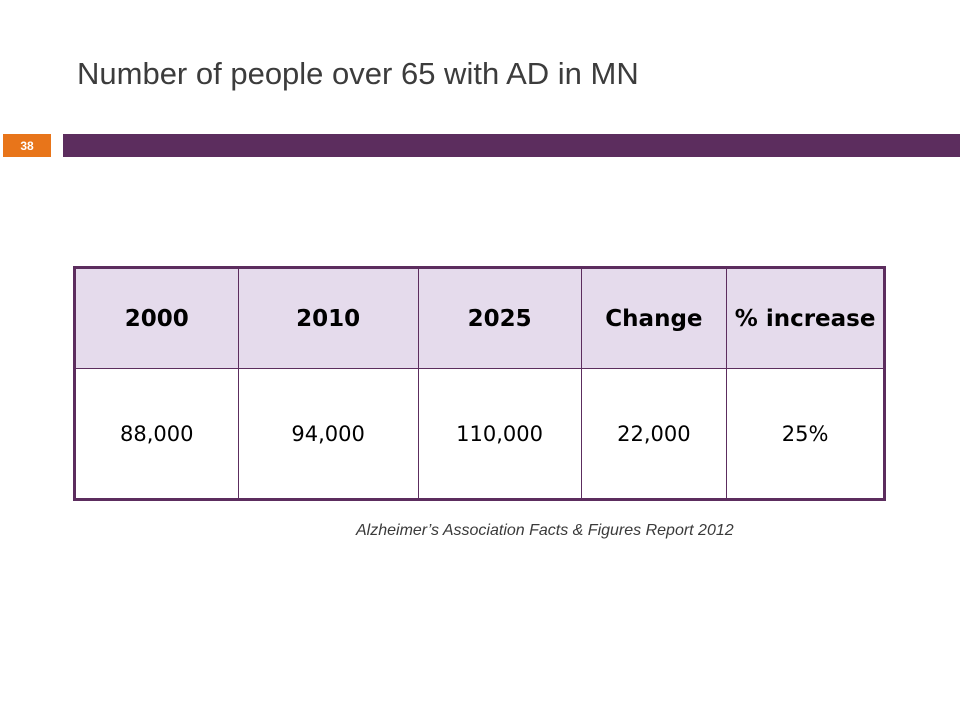 The height and width of the screenshot is (720, 960). Describe the element at coordinates (27, 145) in the screenshot. I see `slide-number-badge: 38` at that location.